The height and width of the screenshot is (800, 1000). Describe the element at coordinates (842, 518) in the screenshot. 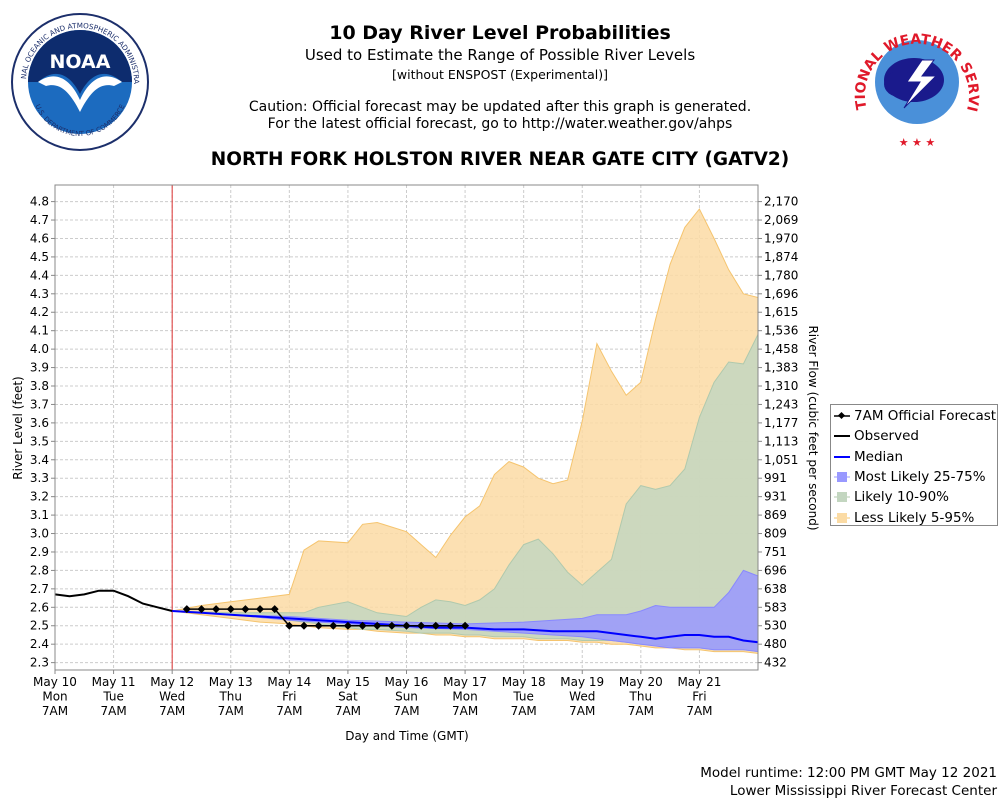

I see `legend-5-95-symbol` at that location.